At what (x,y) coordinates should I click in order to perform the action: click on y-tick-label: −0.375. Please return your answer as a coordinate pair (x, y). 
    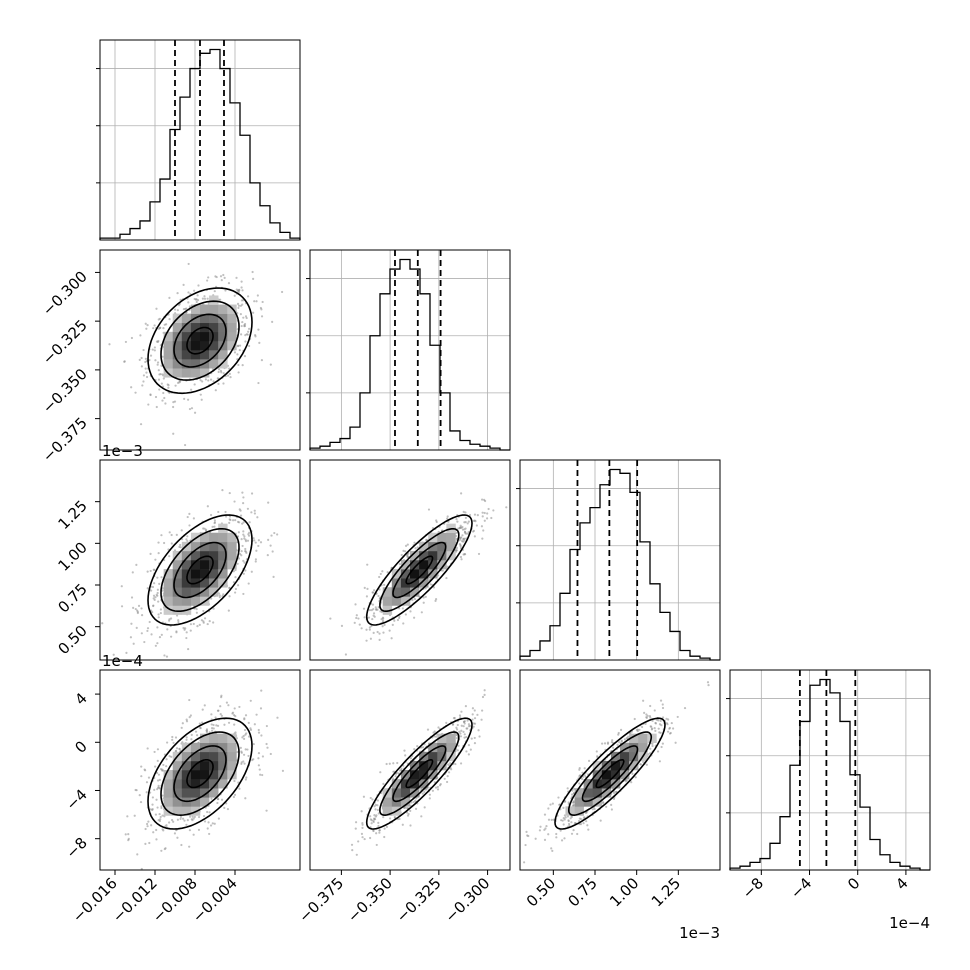
    Looking at the image, I should click on (65, 440).